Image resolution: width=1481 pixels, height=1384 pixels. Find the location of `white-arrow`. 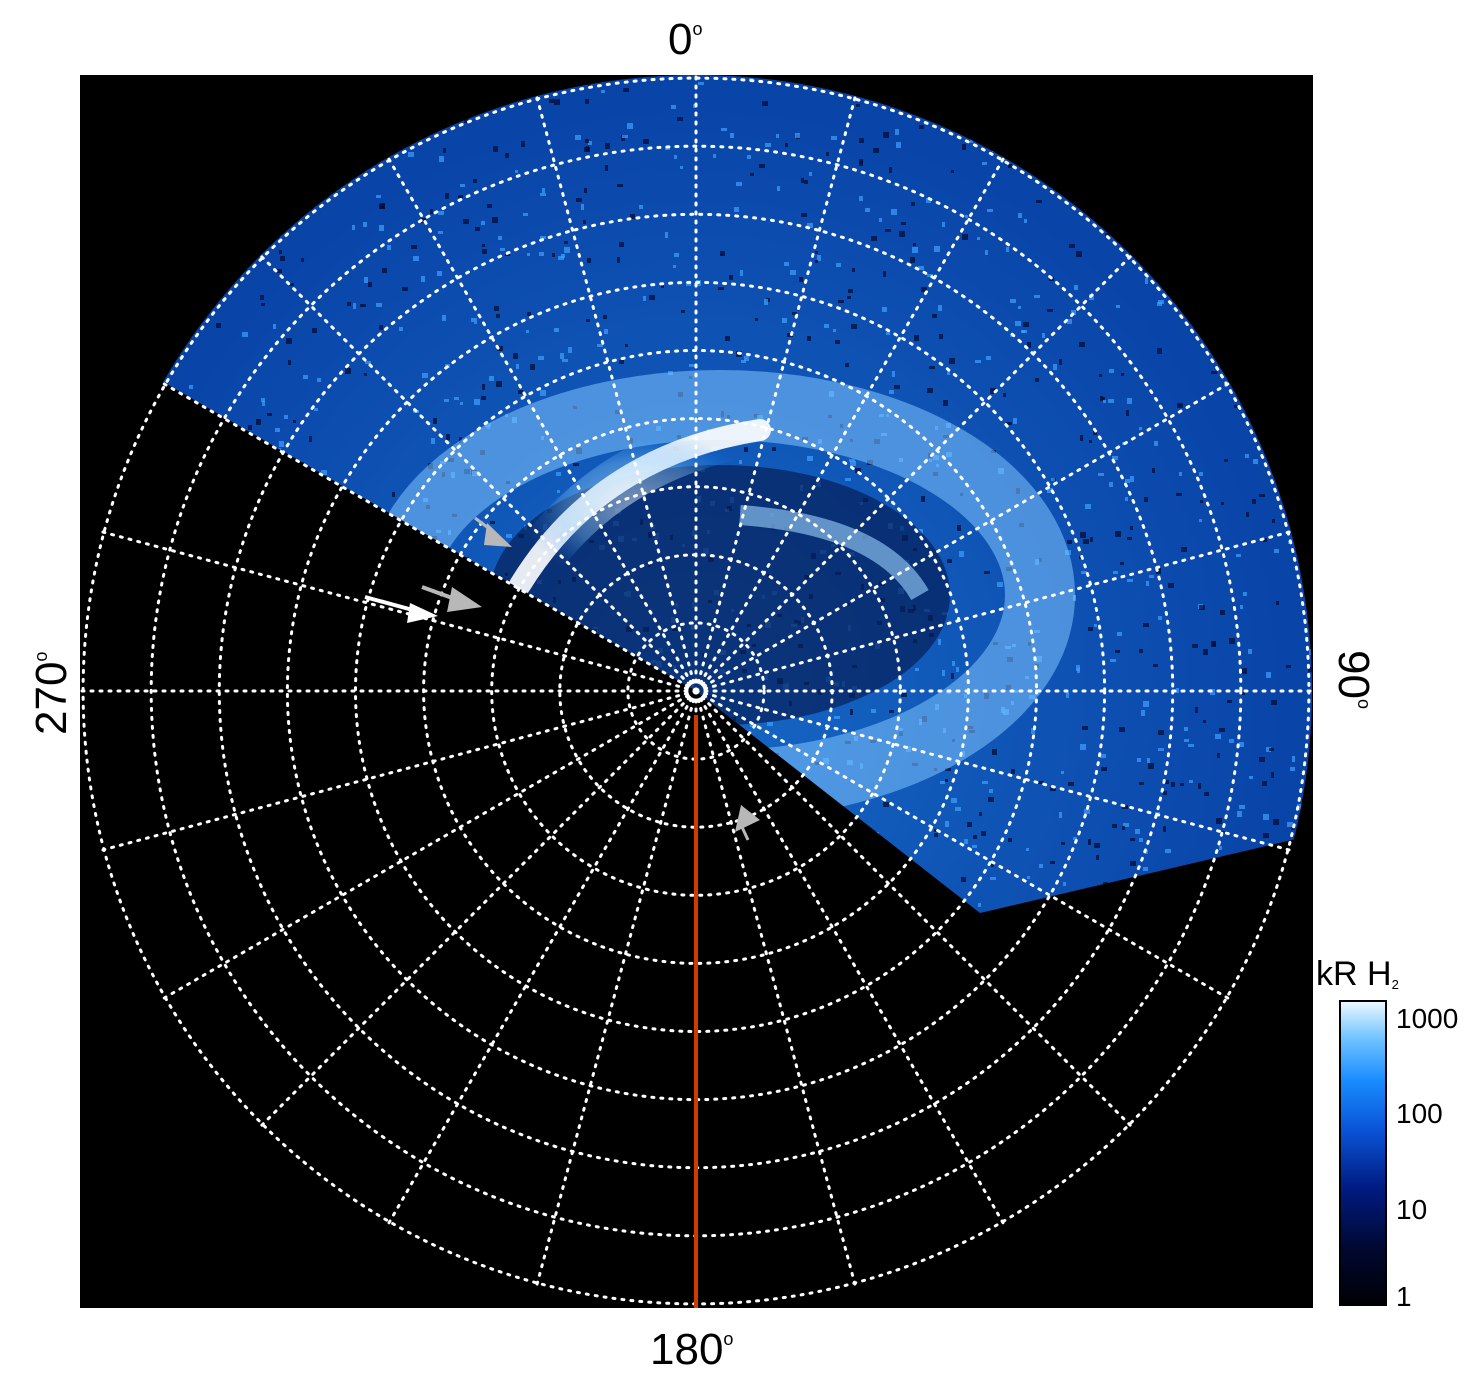

white-arrow is located at coordinates (401, 609).